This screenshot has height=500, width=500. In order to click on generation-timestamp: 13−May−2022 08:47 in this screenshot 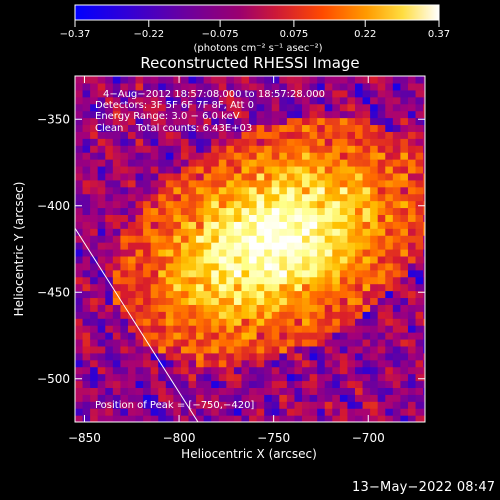, I will do `click(424, 487)`.